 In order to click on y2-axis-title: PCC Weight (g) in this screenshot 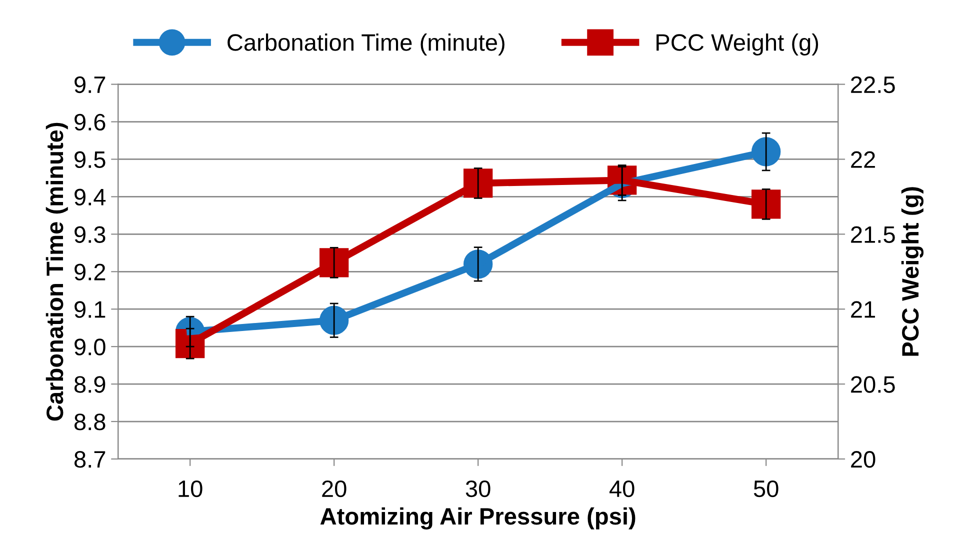, I will do `click(912, 271)`.